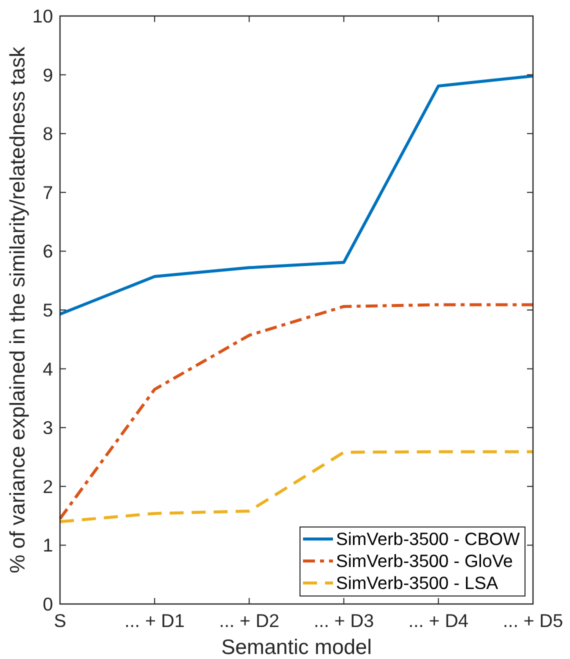 The width and height of the screenshot is (570, 659). I want to click on y-tick-label: 2, so click(47, 486).